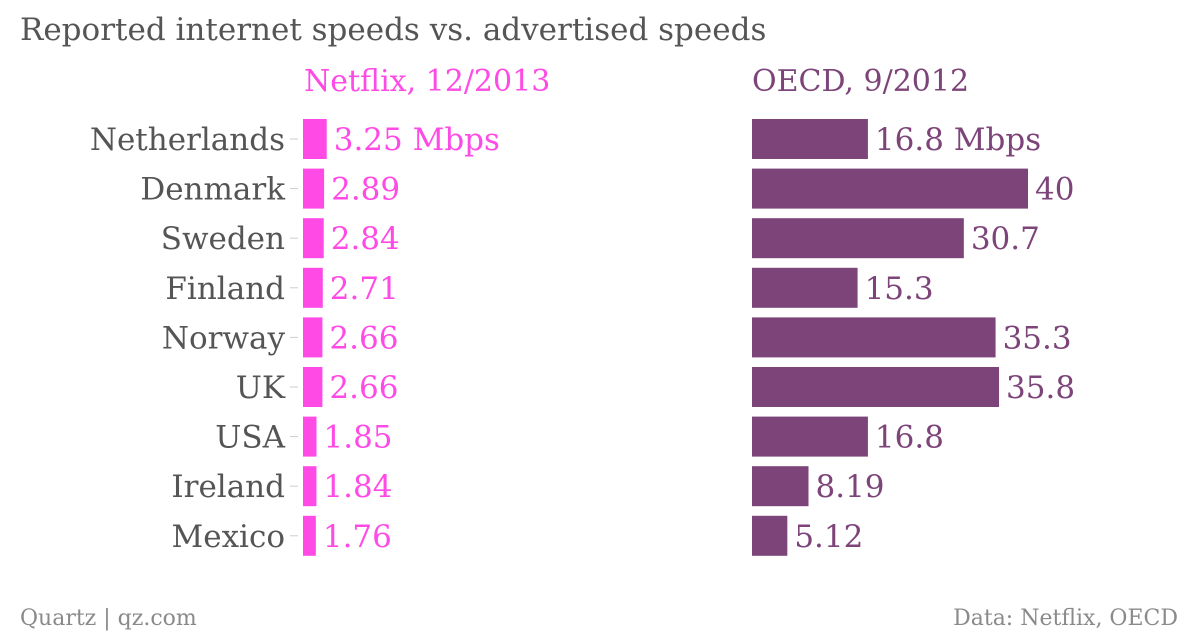  I want to click on oecd-bar-mexico, so click(770, 535).